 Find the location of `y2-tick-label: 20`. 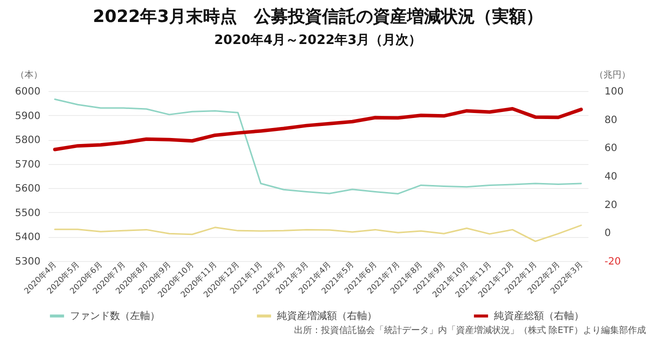

y2-tick-label: 20 is located at coordinates (611, 205).